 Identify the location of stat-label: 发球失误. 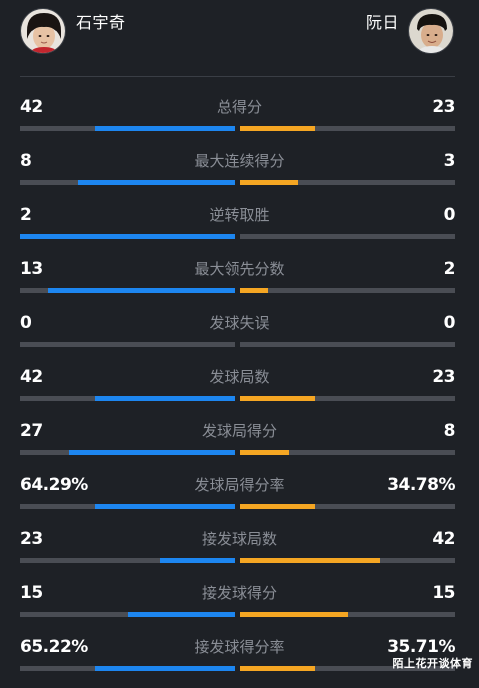
(239, 323).